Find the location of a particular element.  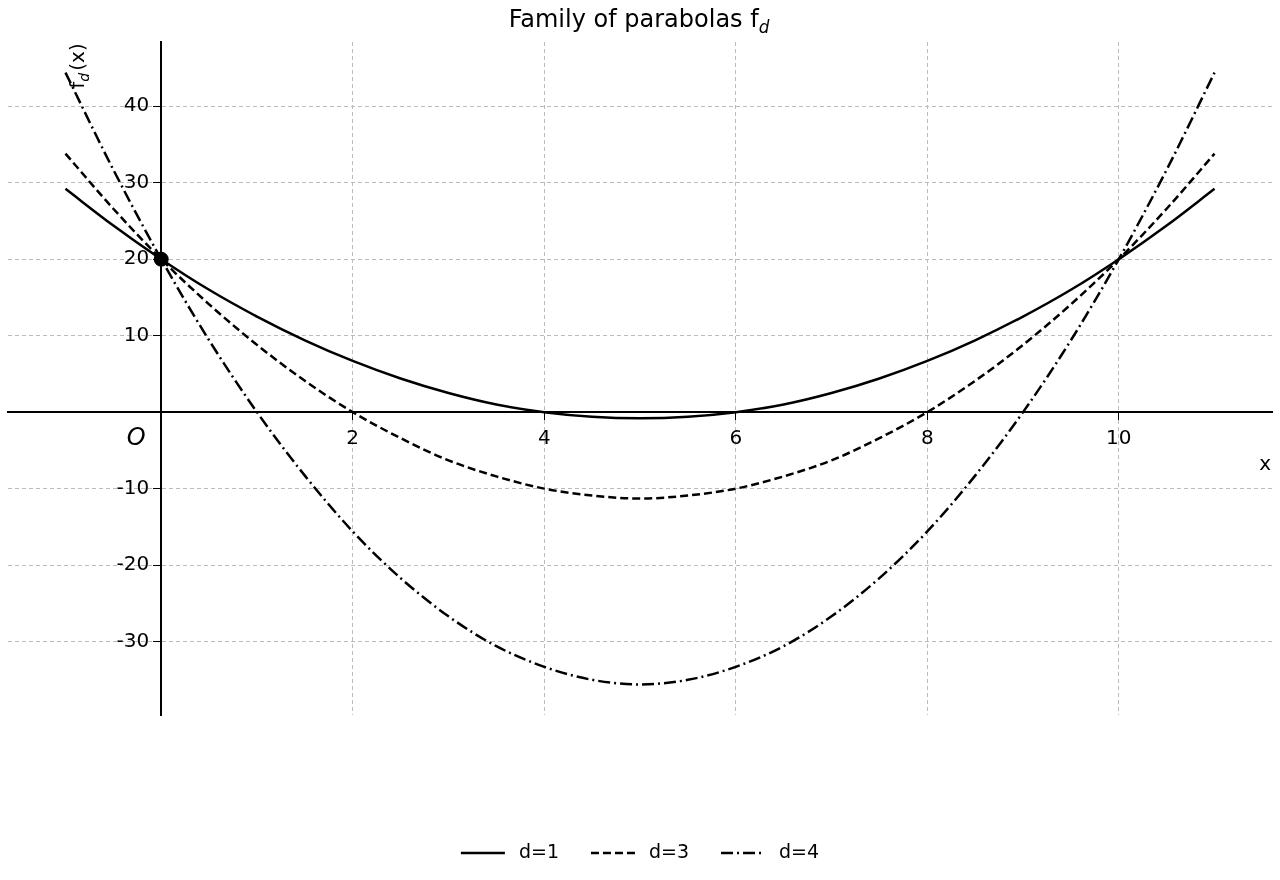

y-tick-label: 40 is located at coordinates (136, 104).